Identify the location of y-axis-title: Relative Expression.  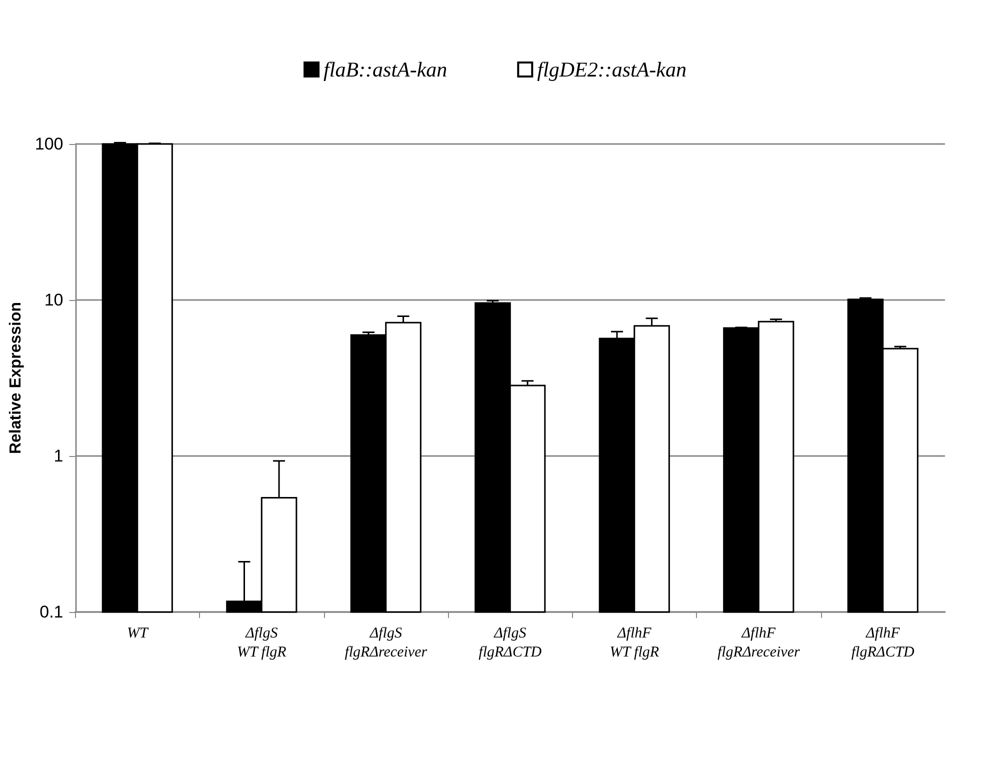
(16, 378).